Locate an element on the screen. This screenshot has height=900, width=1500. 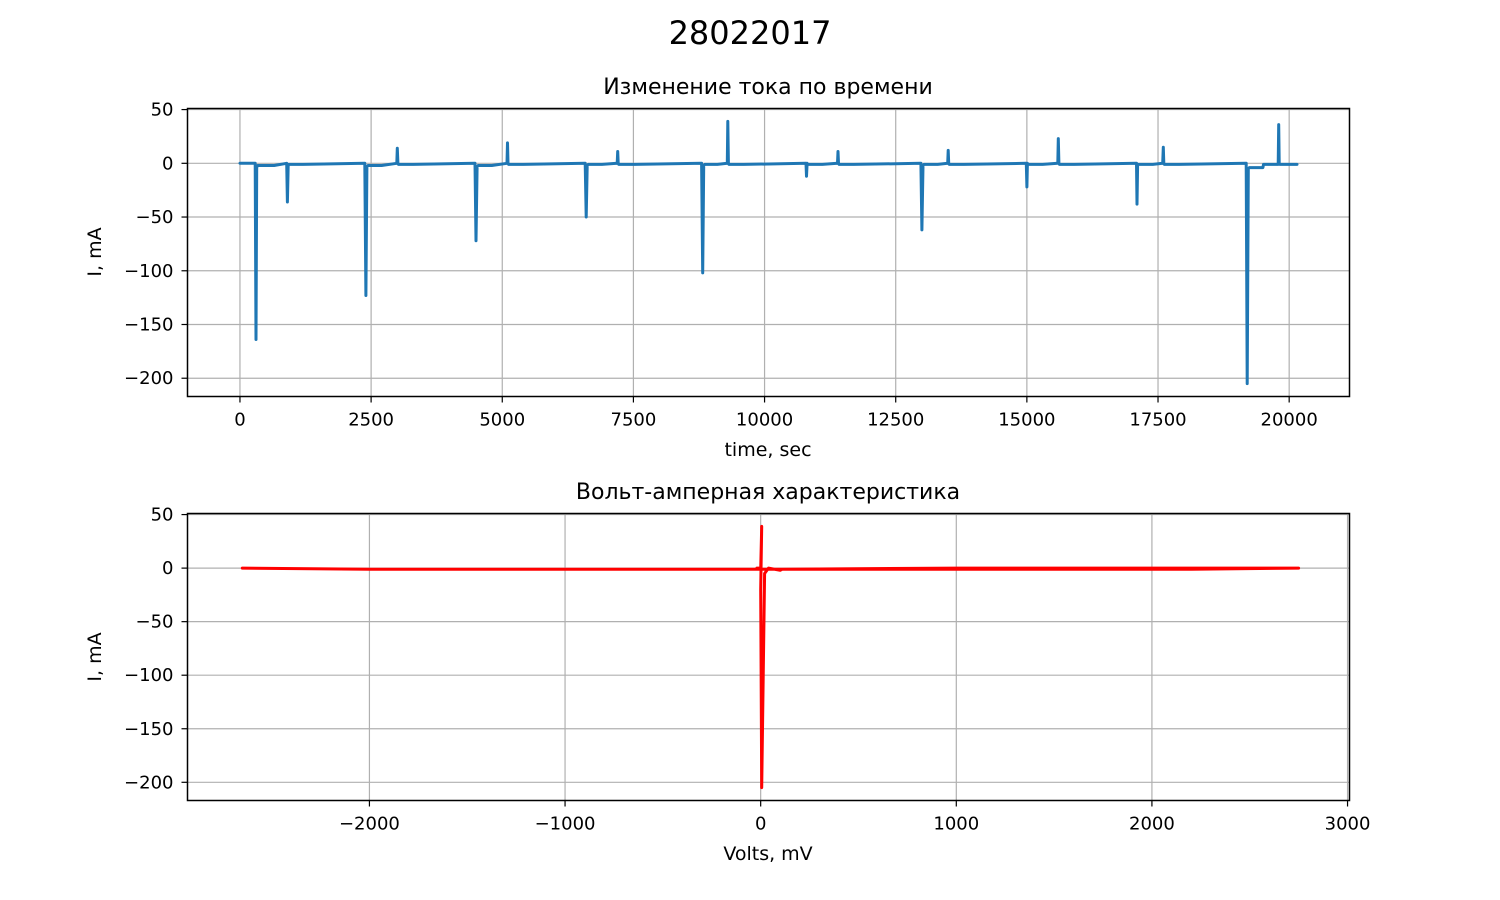
x-tick-label: 2500 is located at coordinates (371, 420).